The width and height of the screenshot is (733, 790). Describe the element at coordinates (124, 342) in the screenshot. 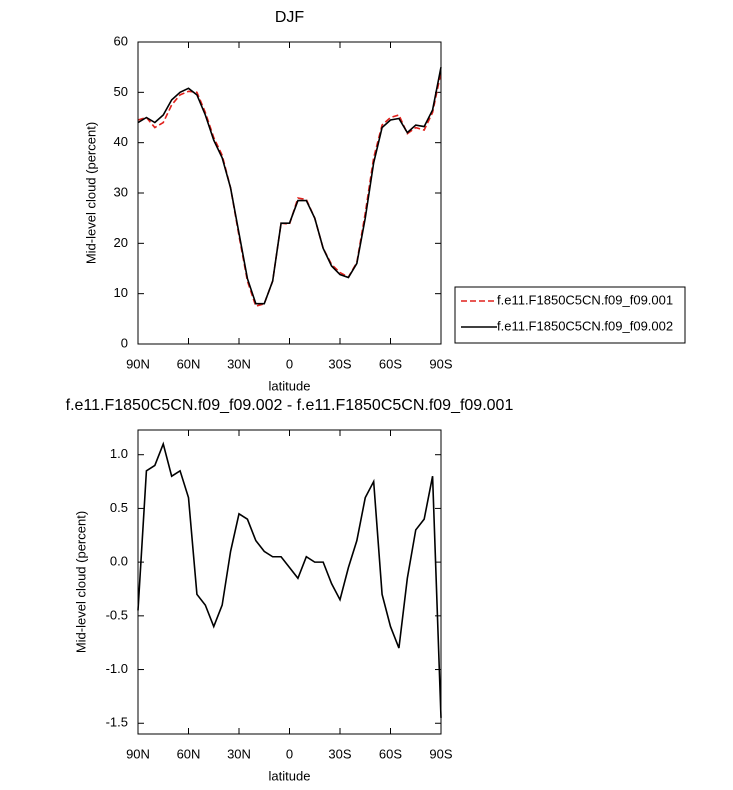

I see `y-tick-label: 0` at that location.